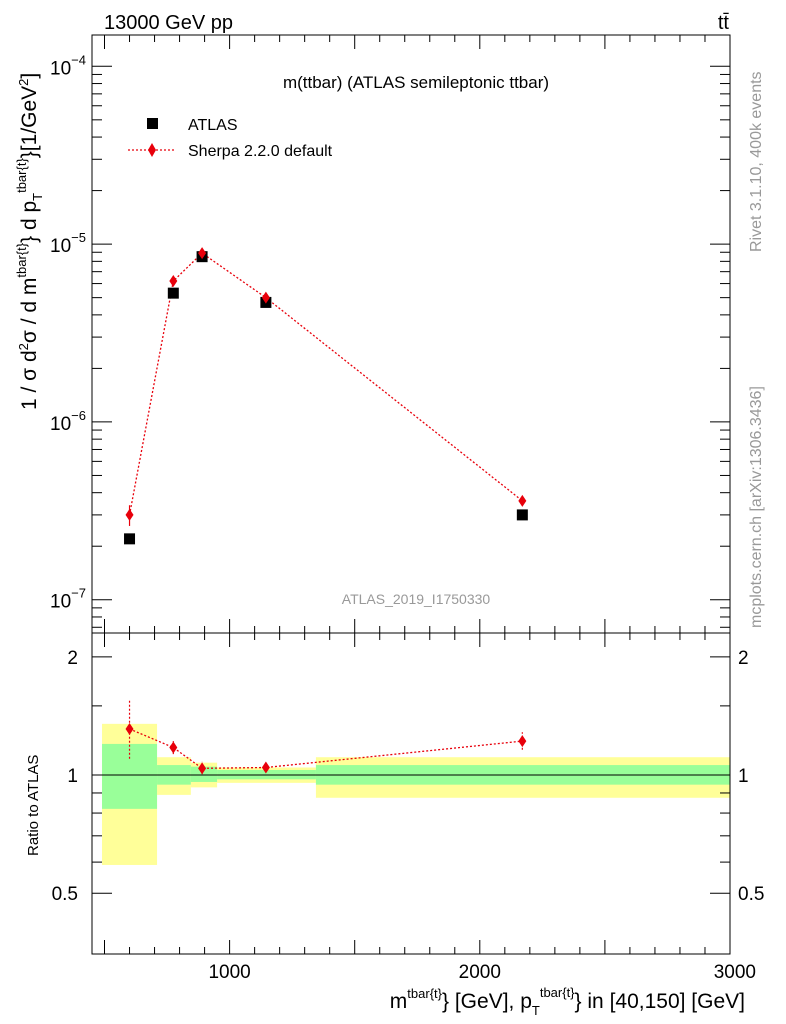 This screenshot has width=786, height=1024. I want to click on main-y-tick-label: 10⁻⁷, so click(68, 599).